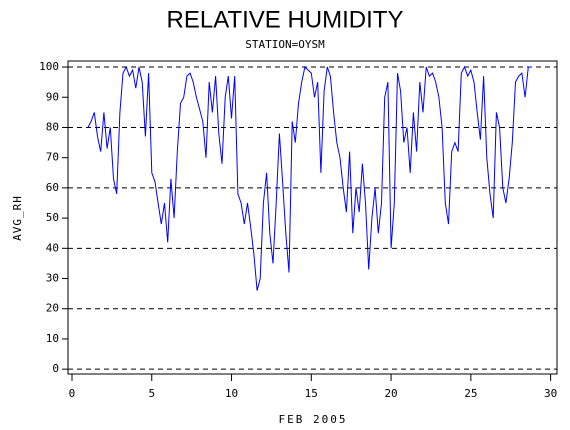 The image size is (570, 430). Describe the element at coordinates (151, 393) in the screenshot. I see `x-tick-label: 5` at that location.